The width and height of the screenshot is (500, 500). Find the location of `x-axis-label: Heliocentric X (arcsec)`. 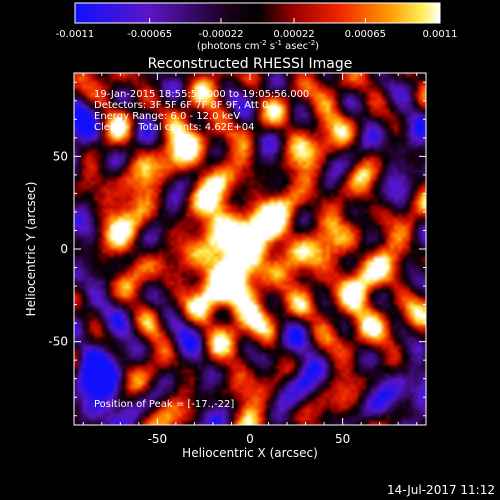

x-axis-label: Heliocentric X (arcsec) is located at coordinates (250, 453).